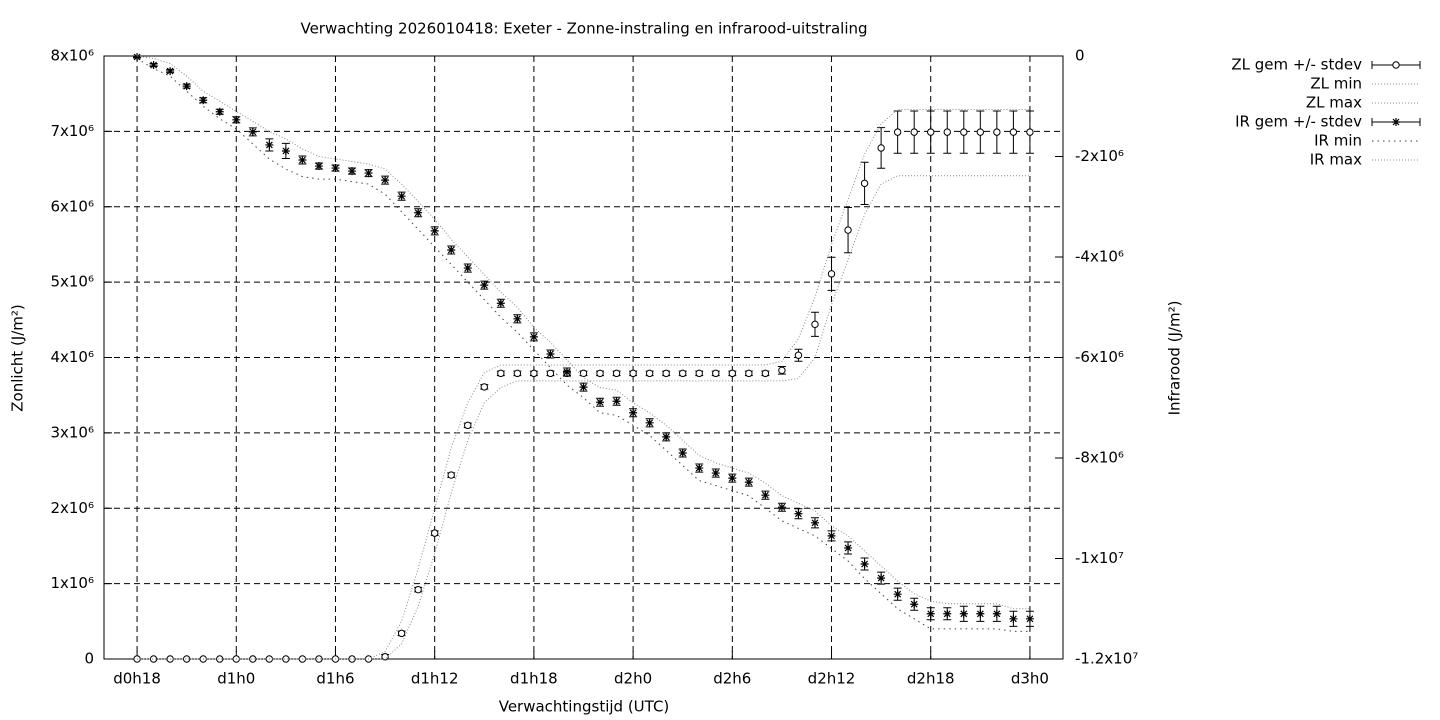 This screenshot has width=1440, height=720. I want to click on y2-tick-label: -4x10⁶, so click(1099, 257).